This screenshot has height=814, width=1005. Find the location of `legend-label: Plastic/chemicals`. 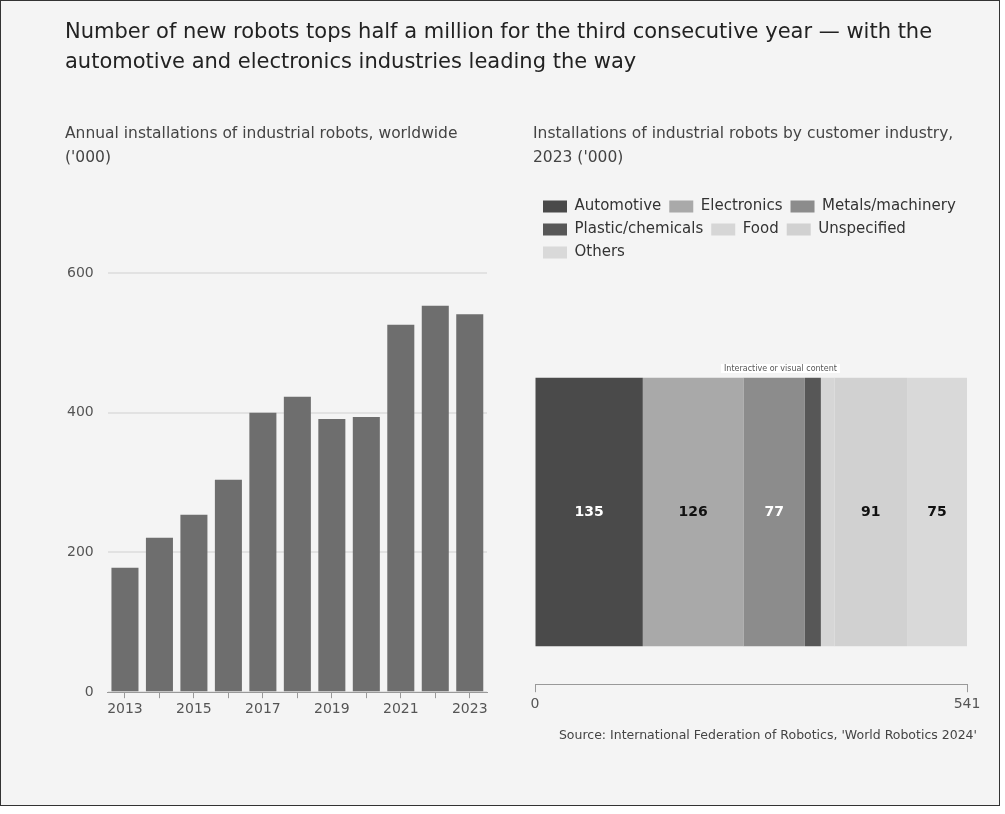

legend-label: Plastic/chemicals is located at coordinates (639, 228).